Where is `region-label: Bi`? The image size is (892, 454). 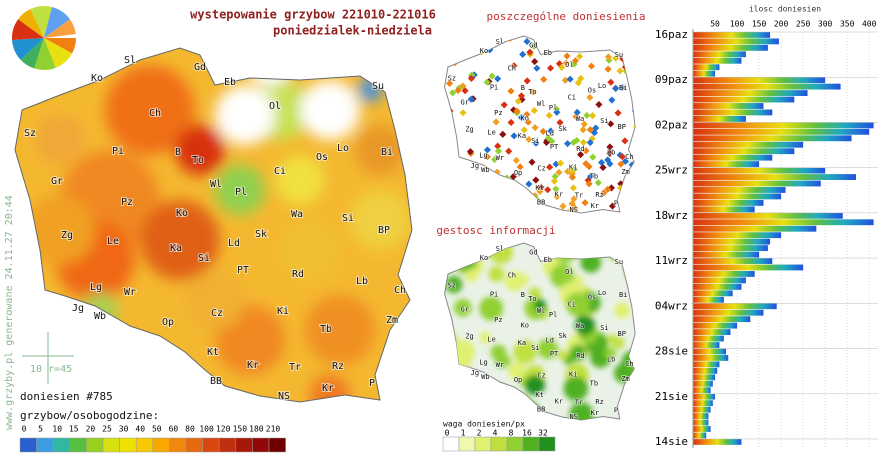 region-label: Bi is located at coordinates (623, 295).